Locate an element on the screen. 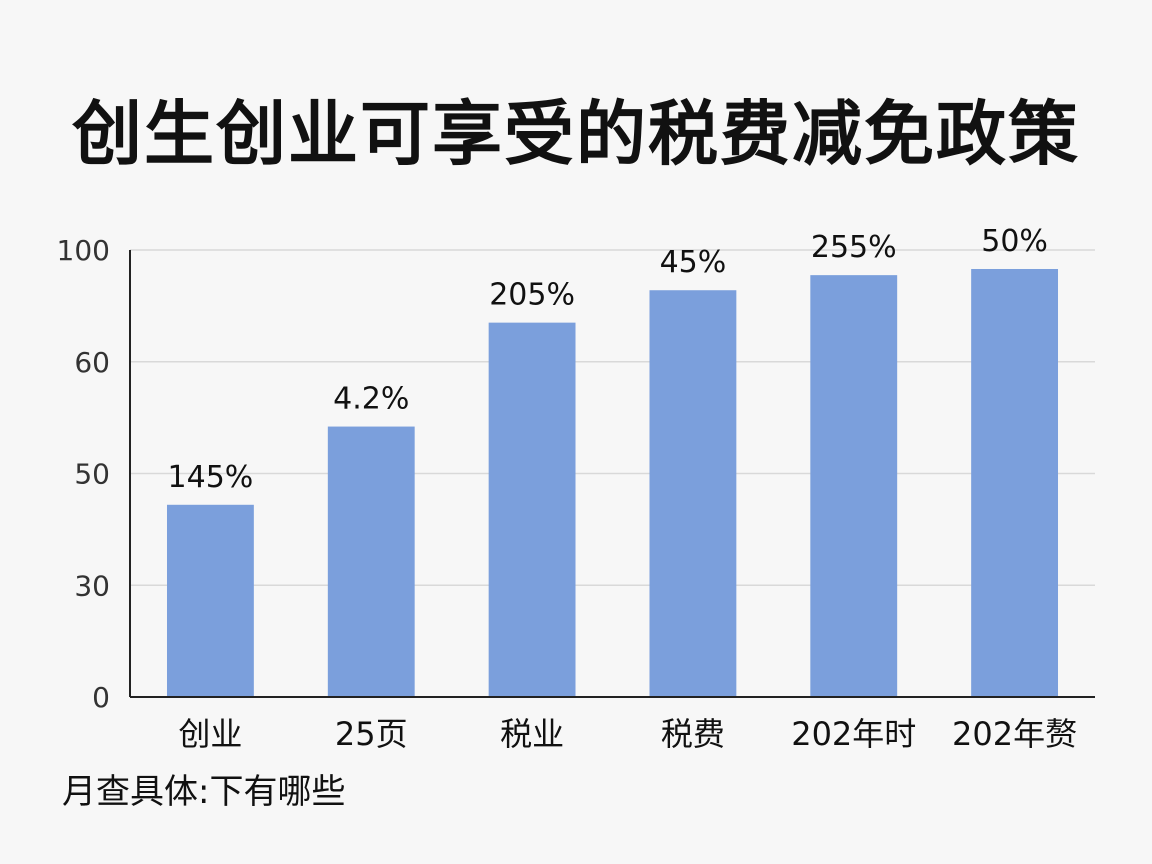 The height and width of the screenshot is (864, 1152). x-category-label: 创业 is located at coordinates (210, 734).